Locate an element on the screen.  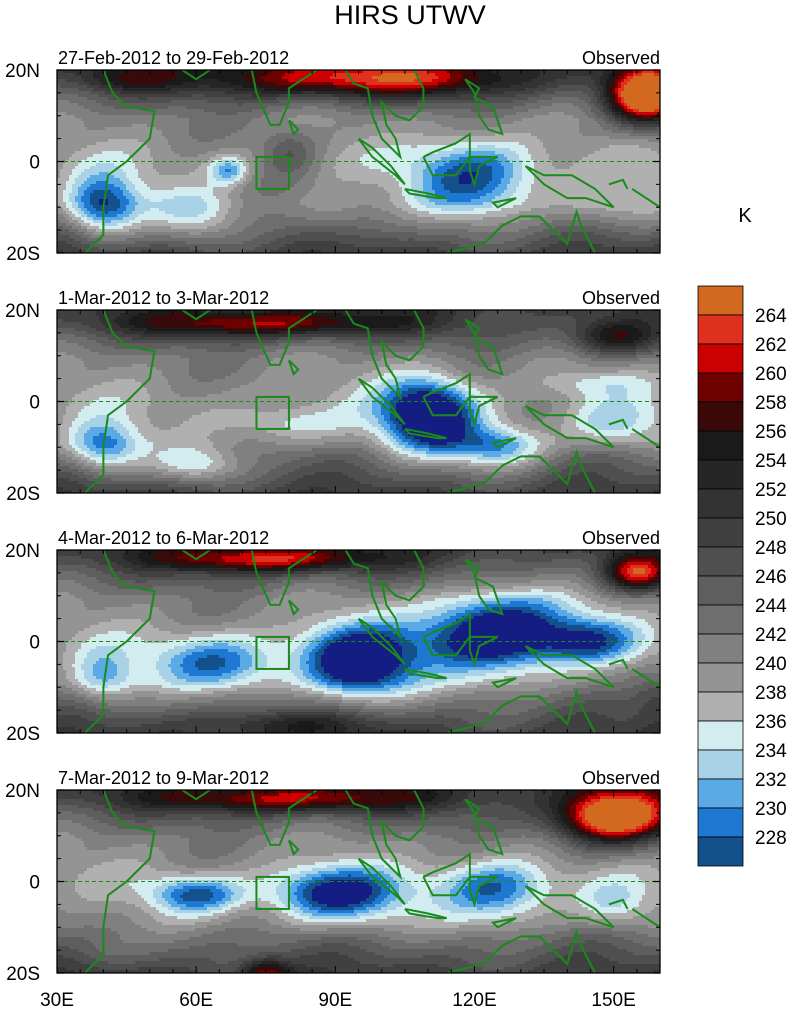
panel-period-label: 1-Mar-2012 to 3-Mar-2012 is located at coordinates (163, 298).